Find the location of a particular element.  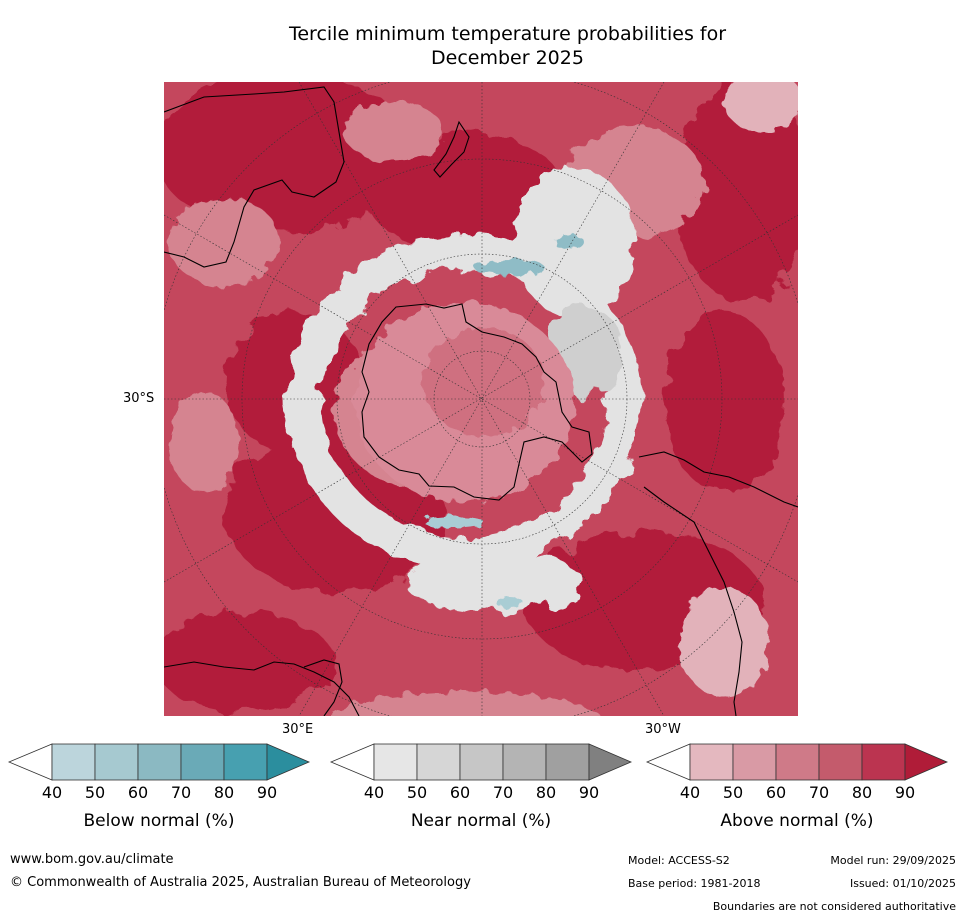

australia-coast is located at coordinates (254, 177).